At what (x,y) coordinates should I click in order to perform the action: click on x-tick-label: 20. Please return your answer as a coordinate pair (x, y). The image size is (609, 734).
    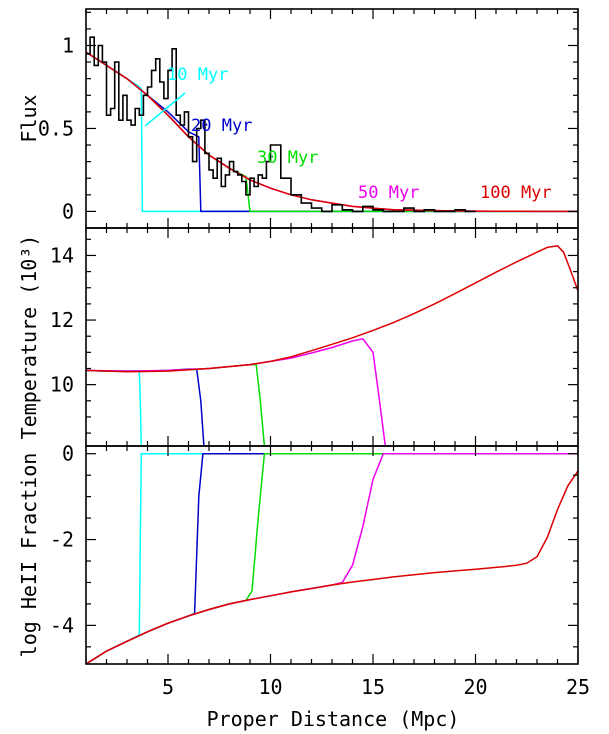
    Looking at the image, I should click on (475, 687).